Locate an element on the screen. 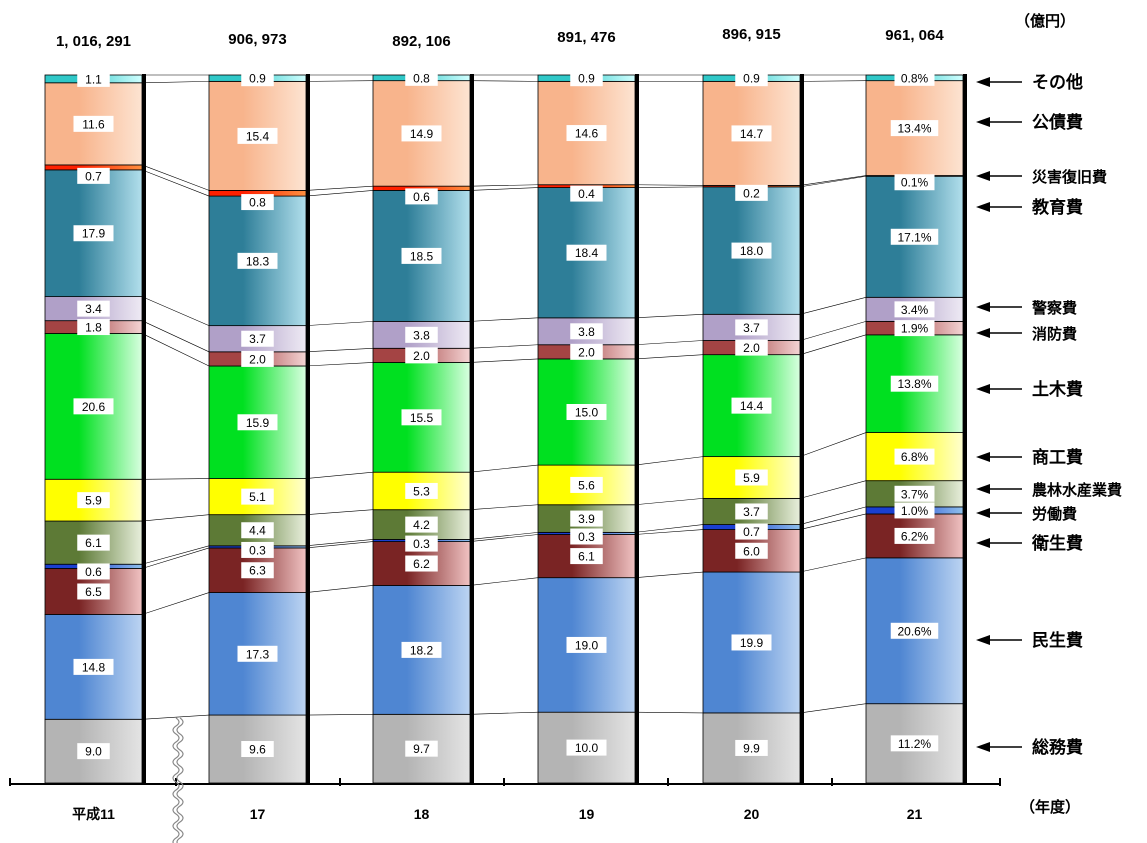  value-label: 0.9 is located at coordinates (586, 78).